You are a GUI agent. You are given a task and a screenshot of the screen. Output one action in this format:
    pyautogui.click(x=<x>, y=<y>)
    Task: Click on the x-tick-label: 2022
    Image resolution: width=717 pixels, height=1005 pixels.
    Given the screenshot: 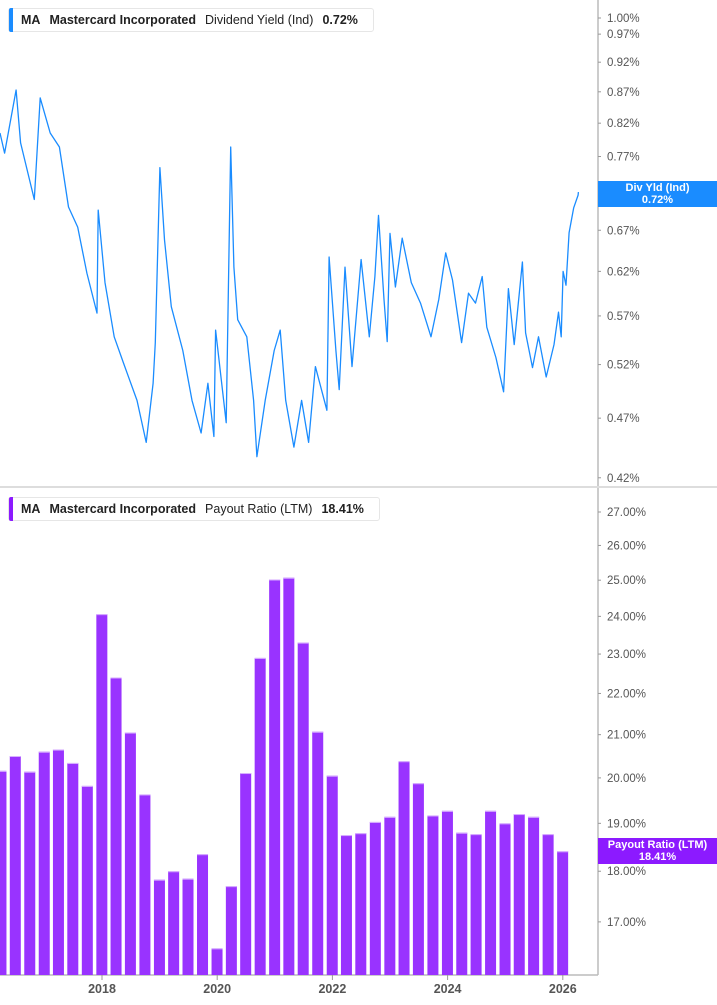 What is the action you would take?
    pyautogui.click(x=332, y=989)
    